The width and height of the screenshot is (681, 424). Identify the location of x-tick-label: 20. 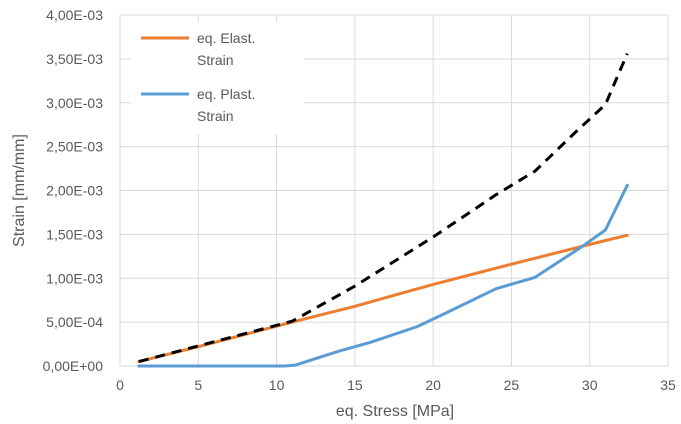
(433, 385).